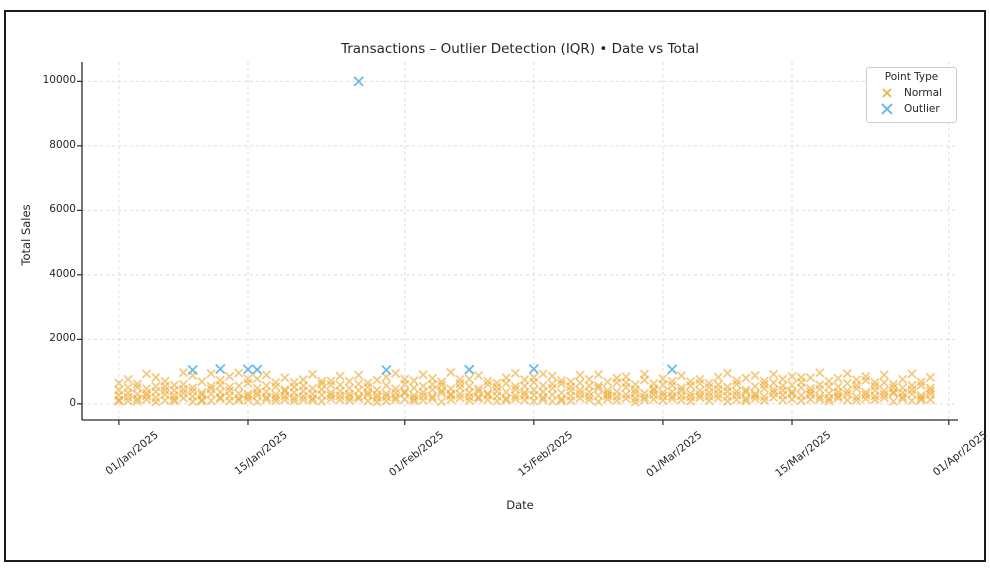 This screenshot has width=990, height=570. What do you see at coordinates (887, 109) in the screenshot?
I see `outlier-marker-icon` at bounding box center [887, 109].